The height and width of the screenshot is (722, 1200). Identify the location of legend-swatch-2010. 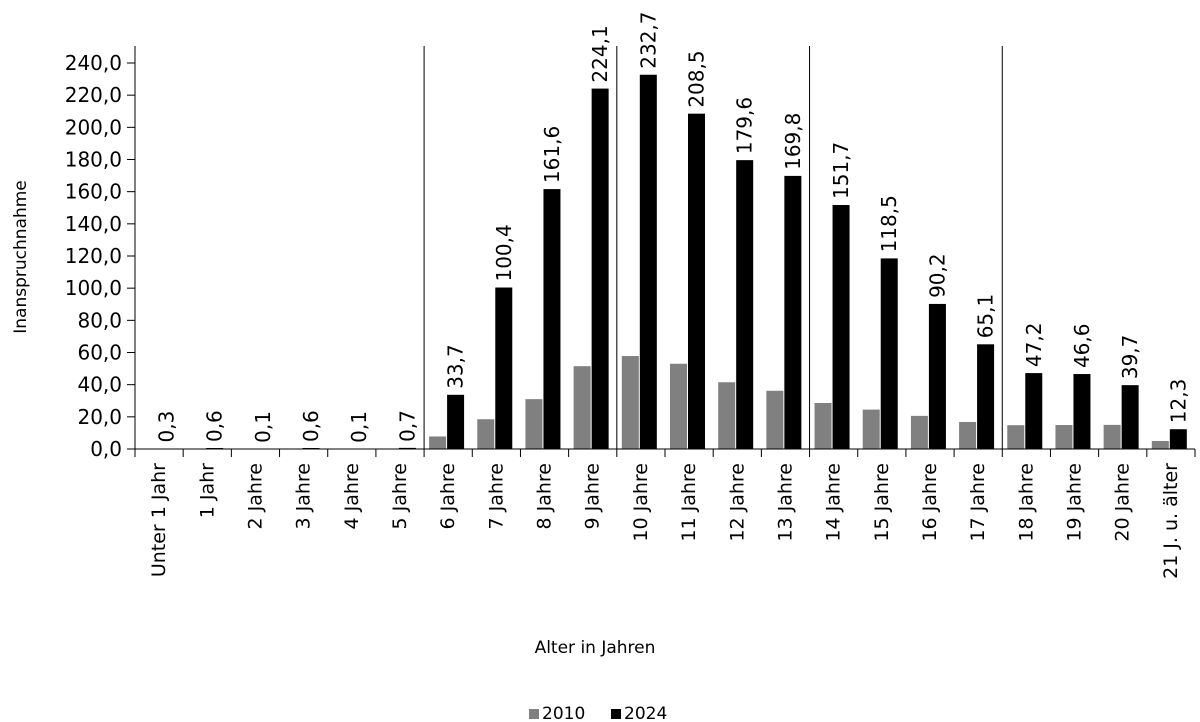
(534, 714).